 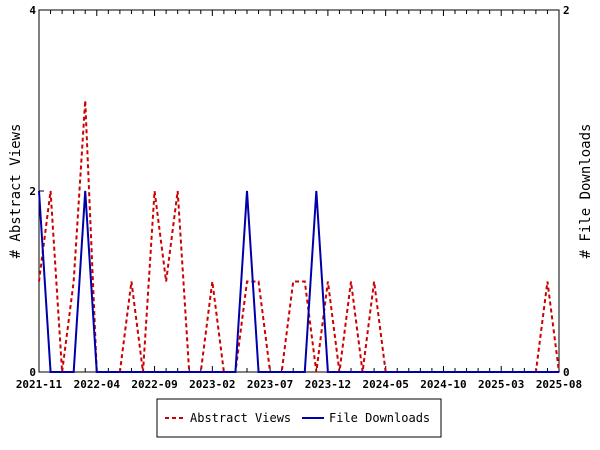 I want to click on x-tick-label: 2023-12, so click(x=328, y=384).